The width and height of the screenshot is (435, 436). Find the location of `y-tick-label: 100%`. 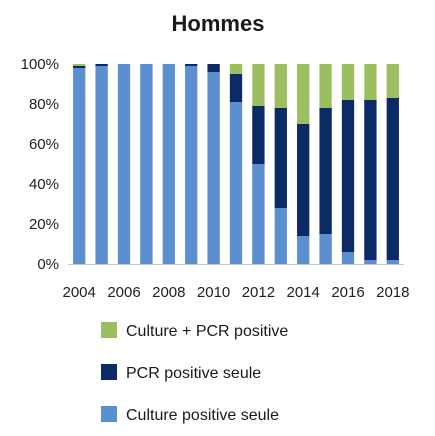

y-tick-label: 100% is located at coordinates (40, 64).